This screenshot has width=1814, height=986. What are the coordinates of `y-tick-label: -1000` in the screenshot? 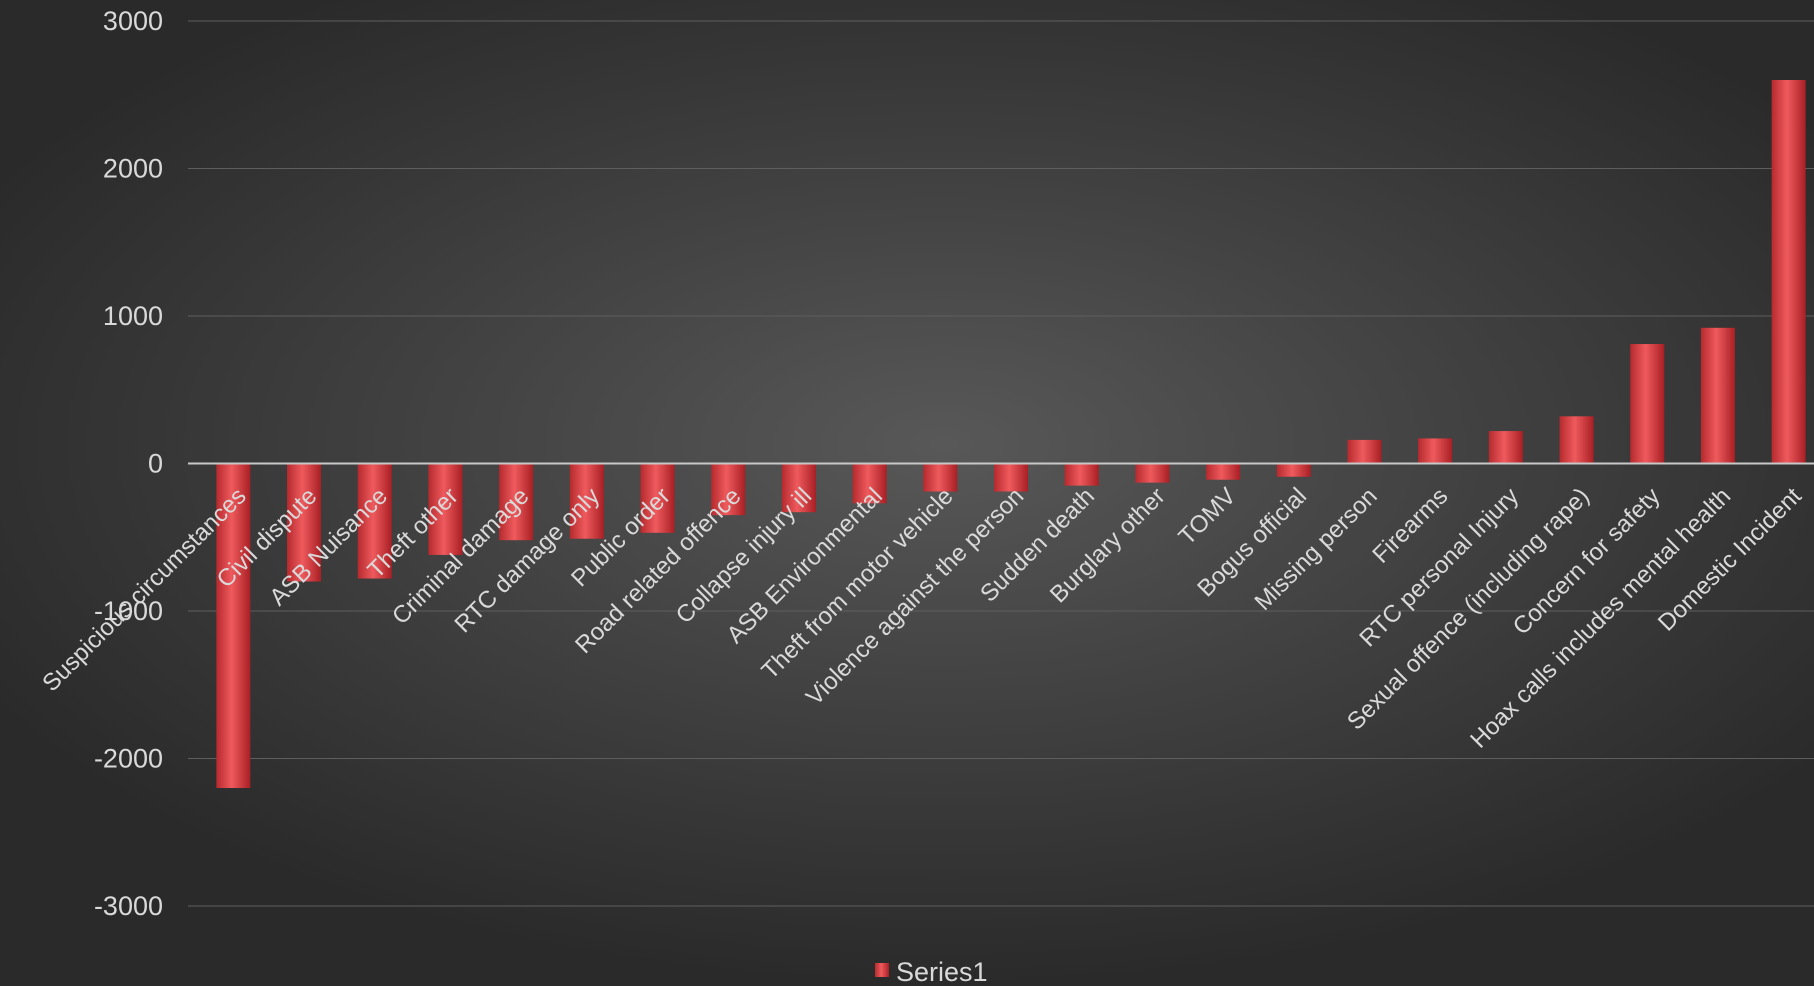 It's located at (128, 611).